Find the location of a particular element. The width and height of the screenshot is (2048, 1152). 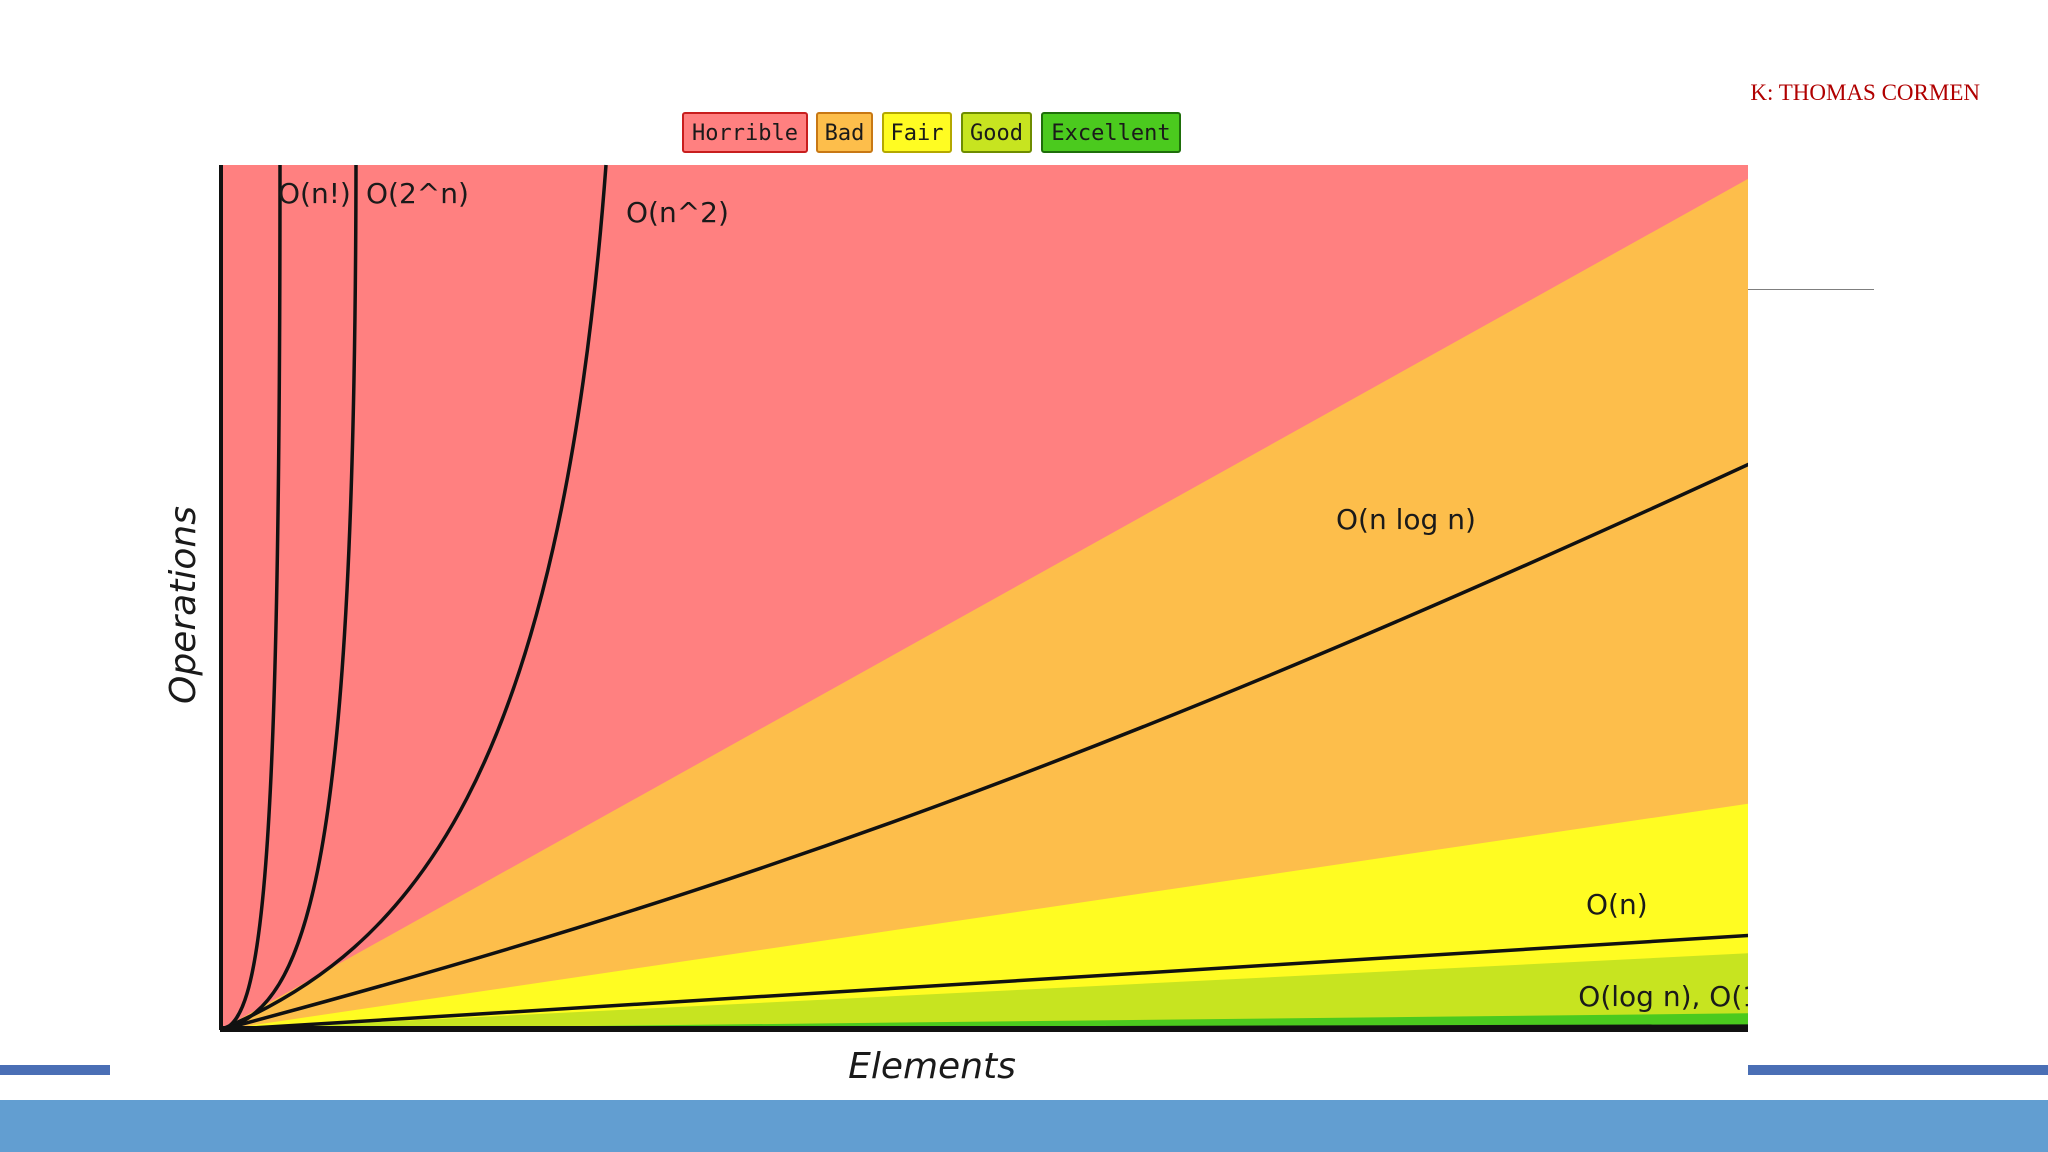

footer-band is located at coordinates (1024, 1126).